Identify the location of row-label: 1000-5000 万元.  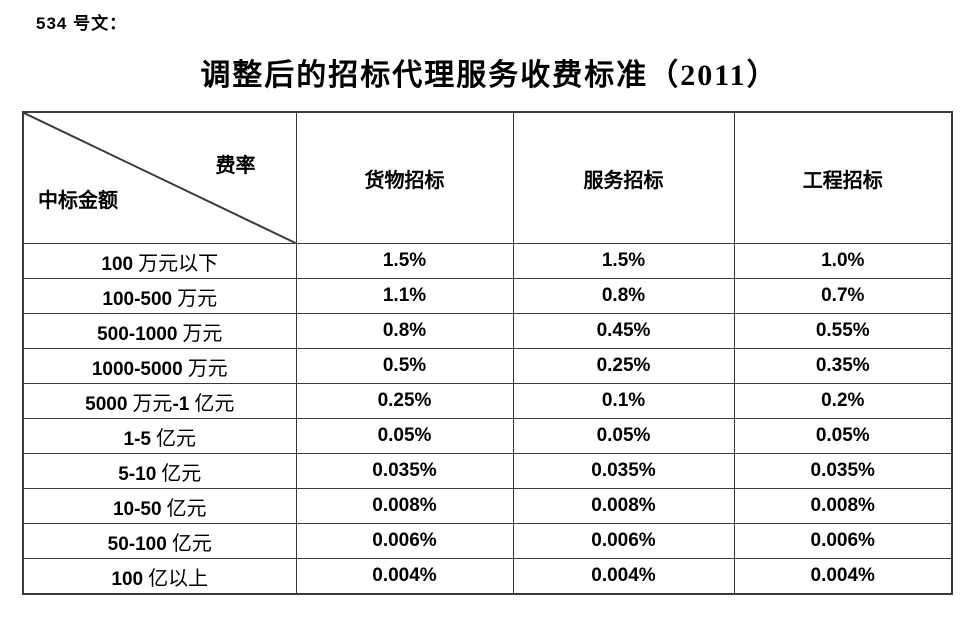
(159, 366).